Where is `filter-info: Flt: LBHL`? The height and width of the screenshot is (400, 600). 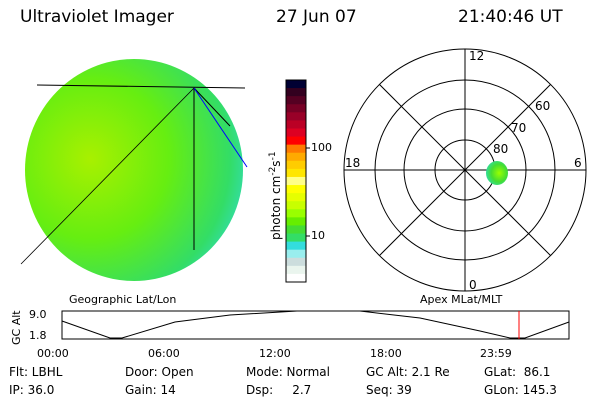 filter-info: Flt: LBHL is located at coordinates (36, 372).